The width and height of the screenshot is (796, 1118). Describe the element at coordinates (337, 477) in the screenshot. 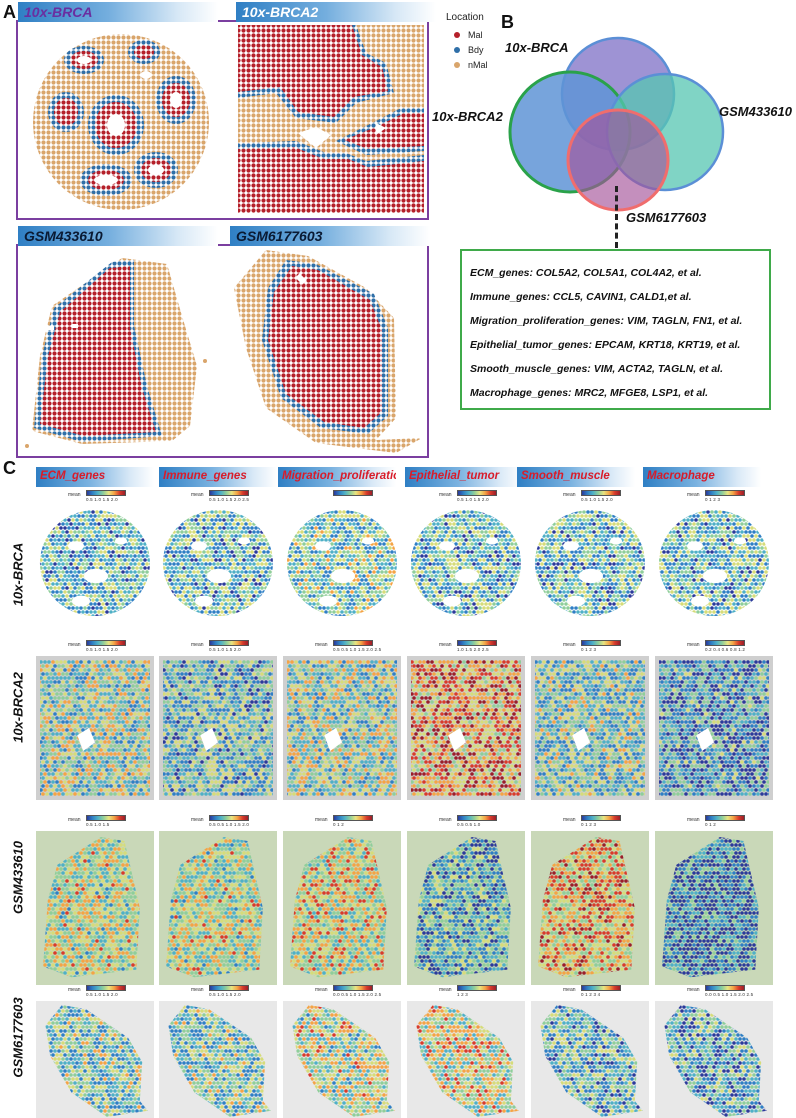

I see `column-header-migration: Migration_proliferation` at that location.